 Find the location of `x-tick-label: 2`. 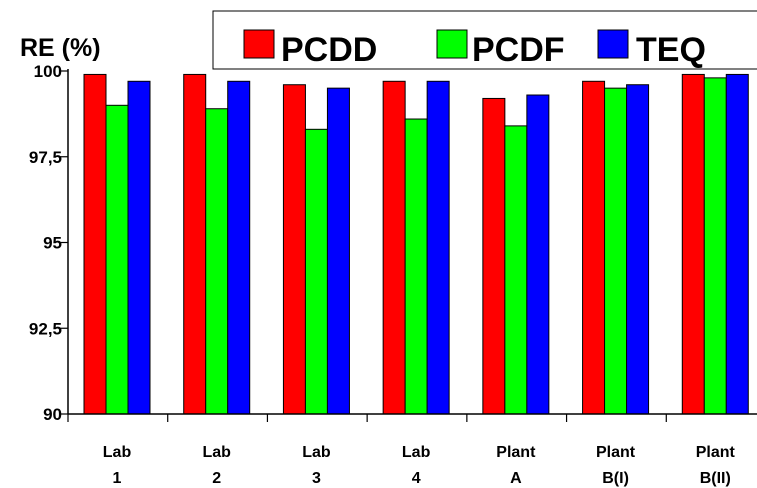

x-tick-label: 2 is located at coordinates (216, 478).